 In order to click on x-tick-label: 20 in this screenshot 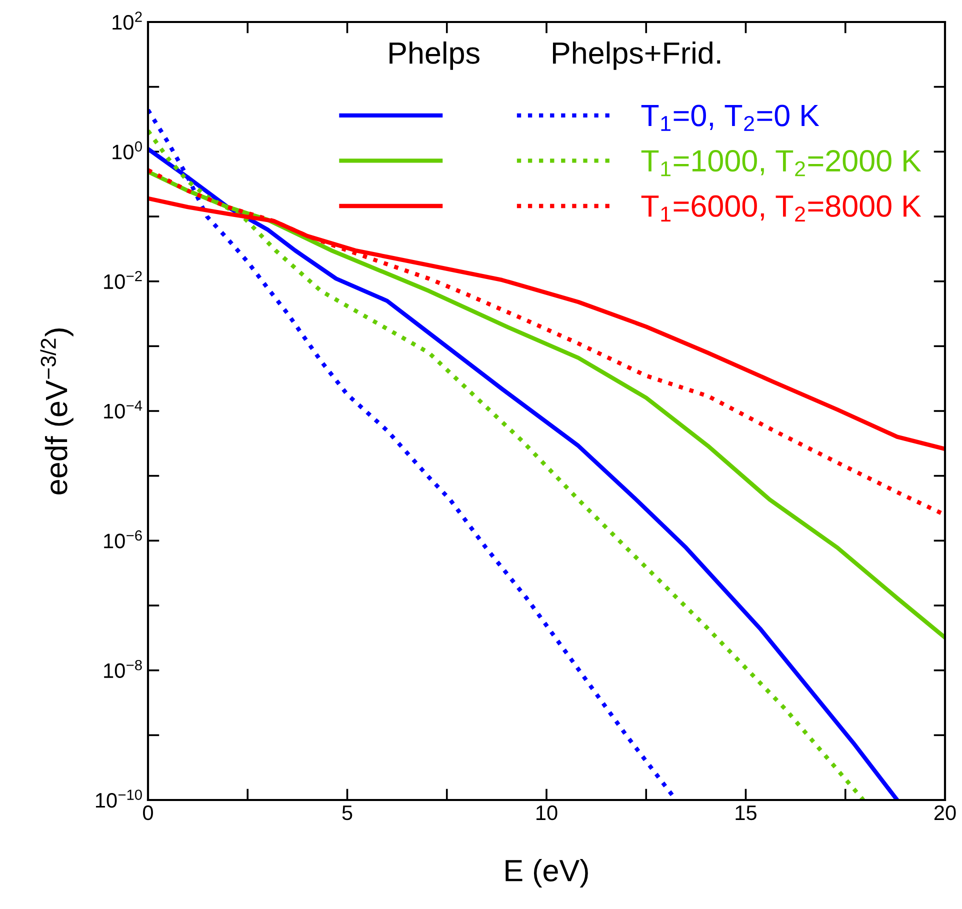, I will do `click(945, 812)`.